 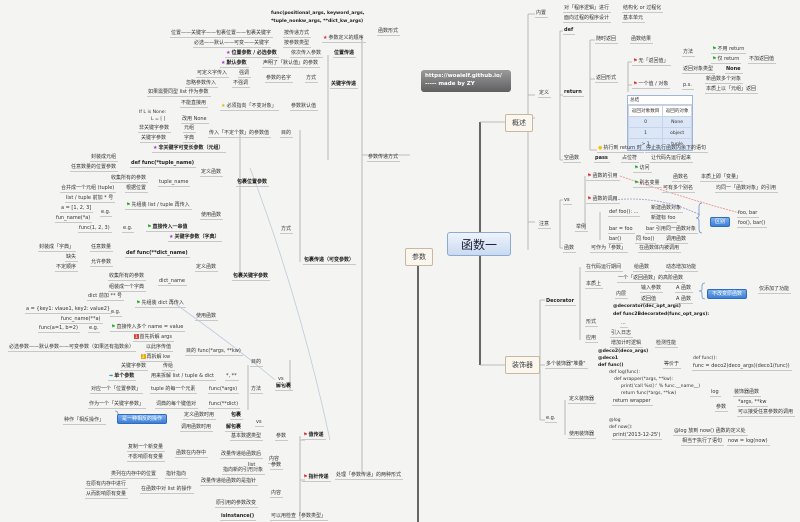 I want to click on mindmap-node-params: 指针指向, so click(x=177, y=475).